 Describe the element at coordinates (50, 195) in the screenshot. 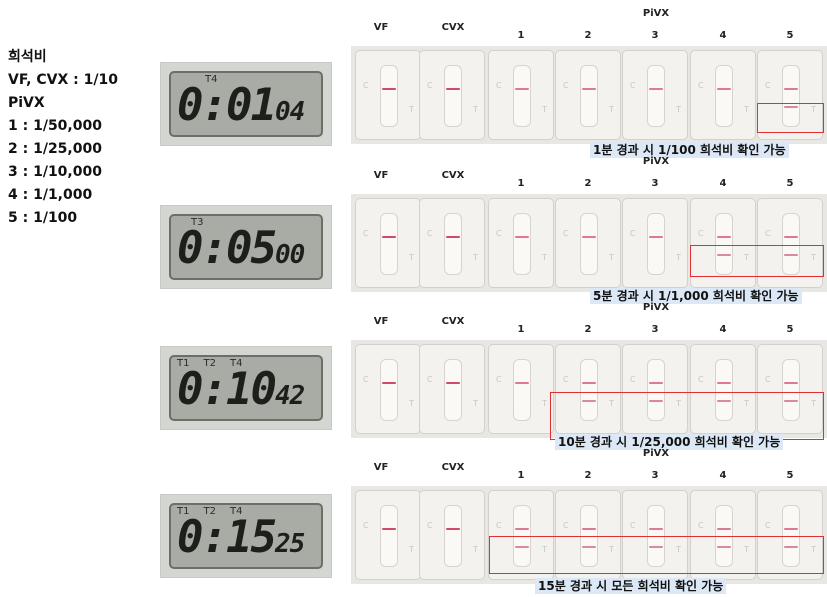

I see `legend-line-4: 4 : 1/1,000` at that location.